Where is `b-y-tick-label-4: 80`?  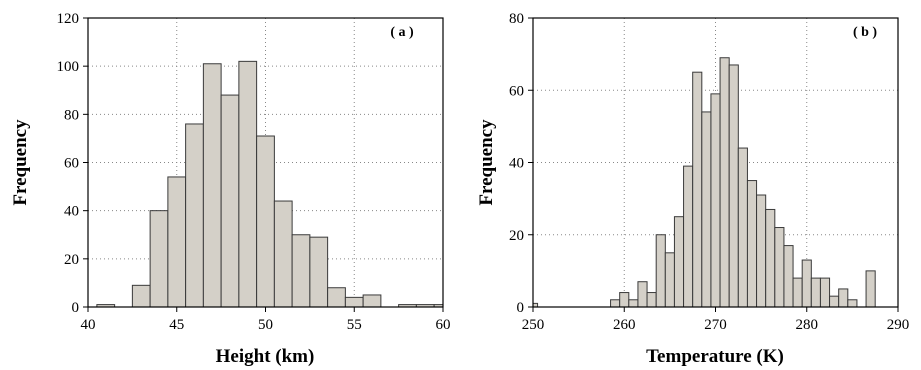 b-y-tick-label-4: 80 is located at coordinates (516, 19).